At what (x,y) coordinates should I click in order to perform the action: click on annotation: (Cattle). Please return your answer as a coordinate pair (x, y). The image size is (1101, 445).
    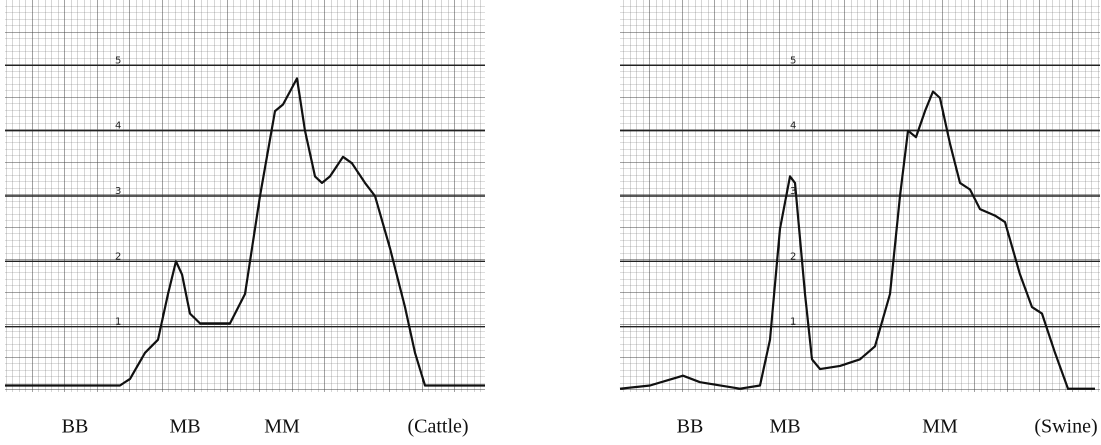
    Looking at the image, I should click on (437, 427).